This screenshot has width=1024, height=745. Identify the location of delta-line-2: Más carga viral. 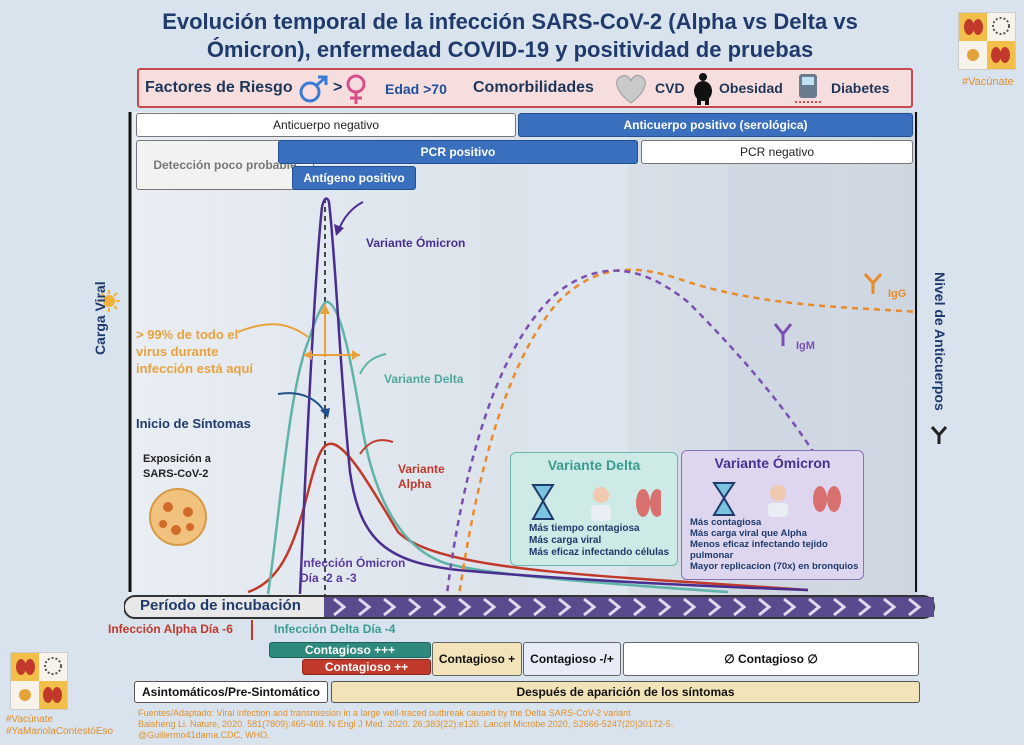
(565, 540).